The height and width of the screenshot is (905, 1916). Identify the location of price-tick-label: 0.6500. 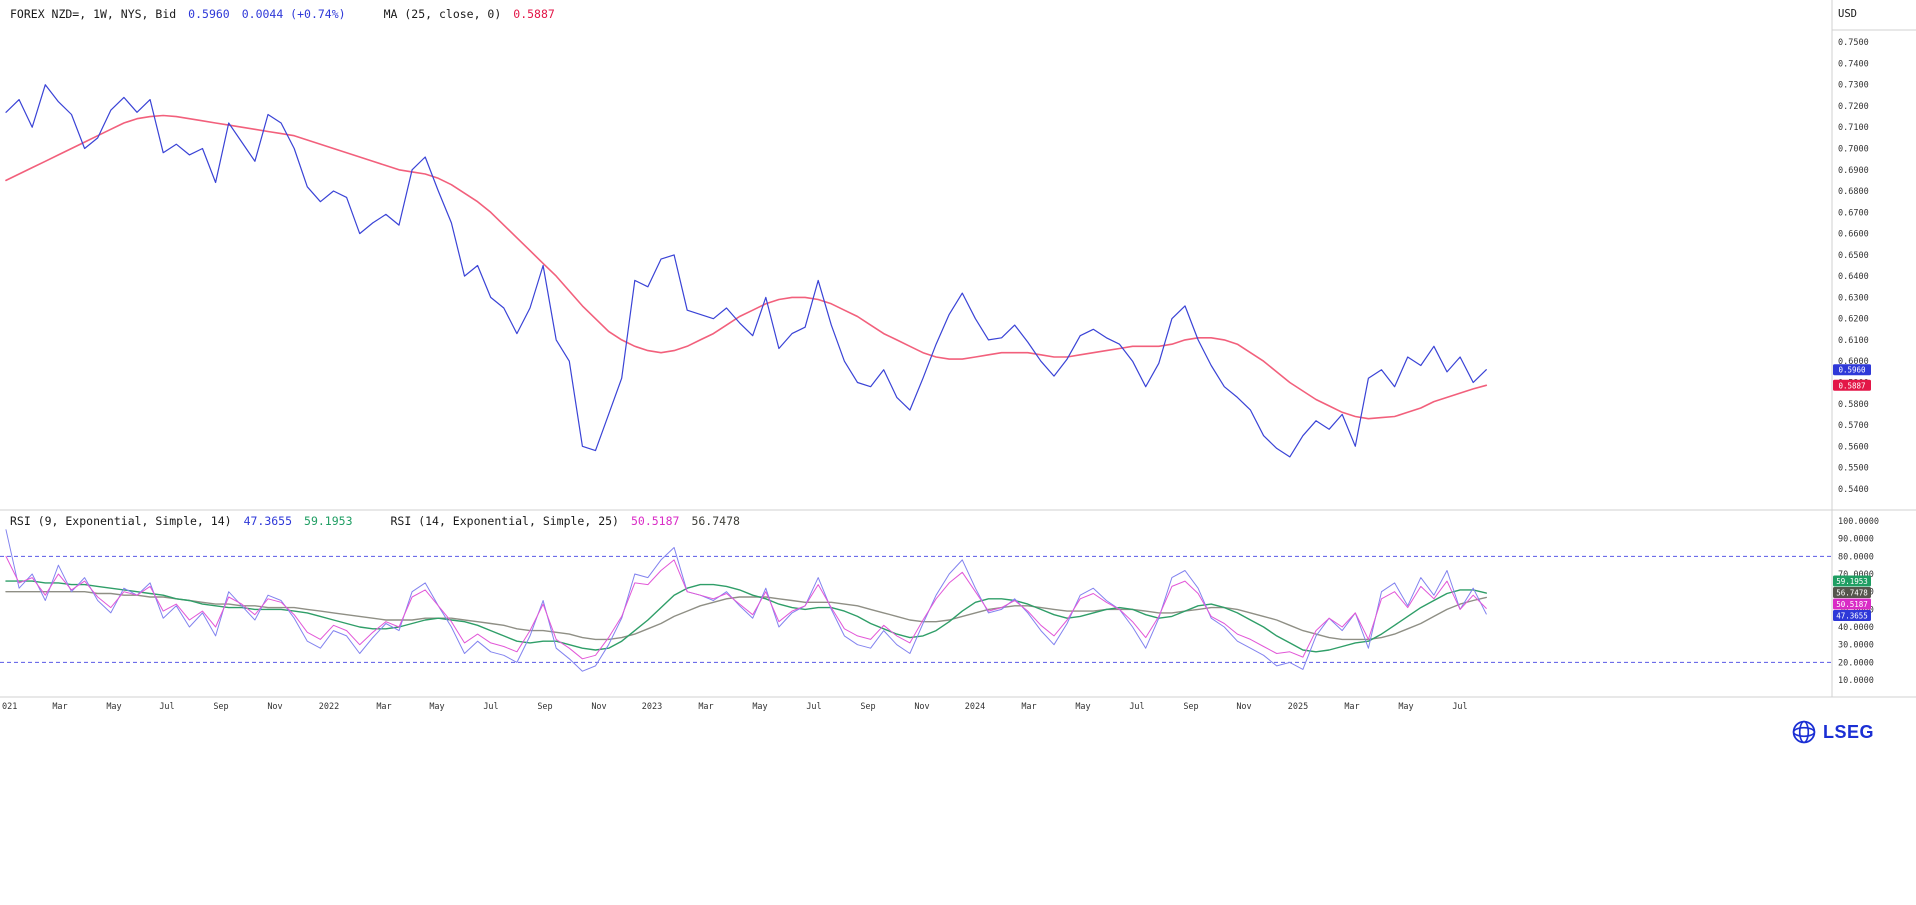
(1853, 256).